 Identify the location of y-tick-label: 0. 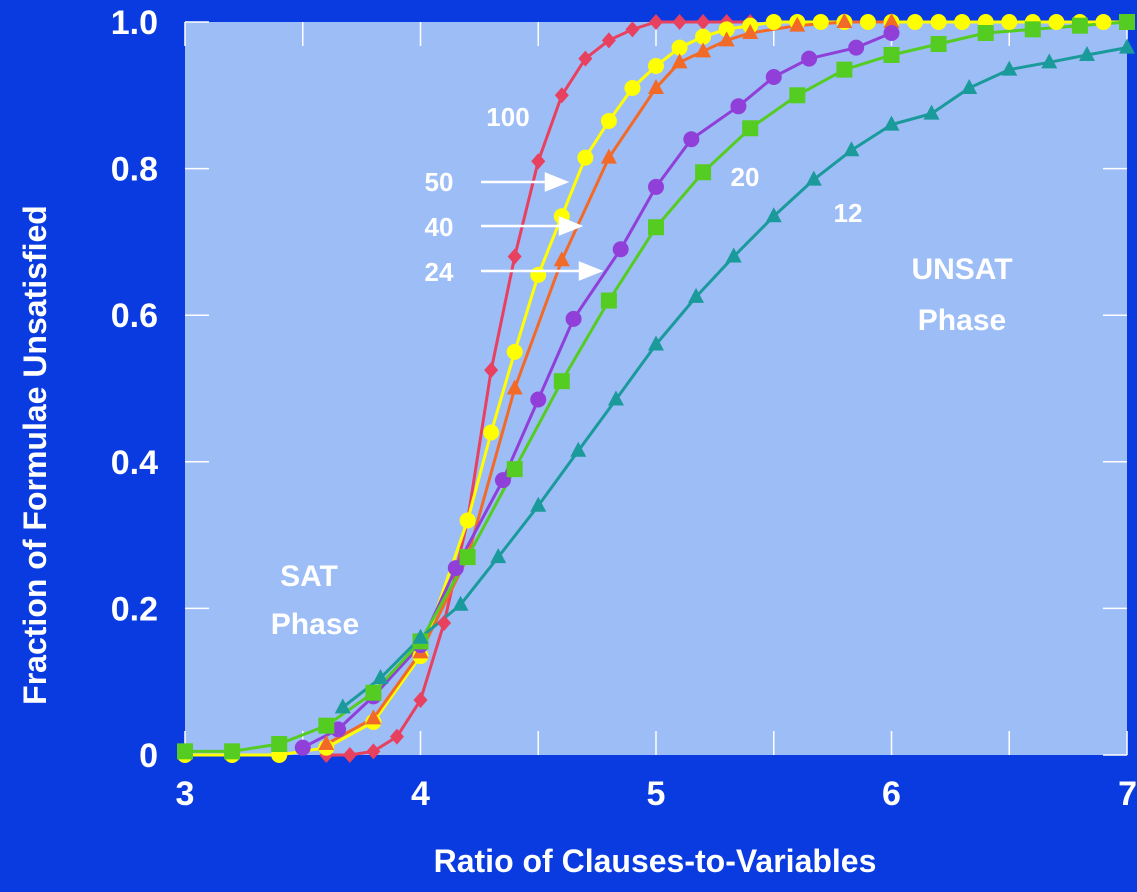
(148, 756).